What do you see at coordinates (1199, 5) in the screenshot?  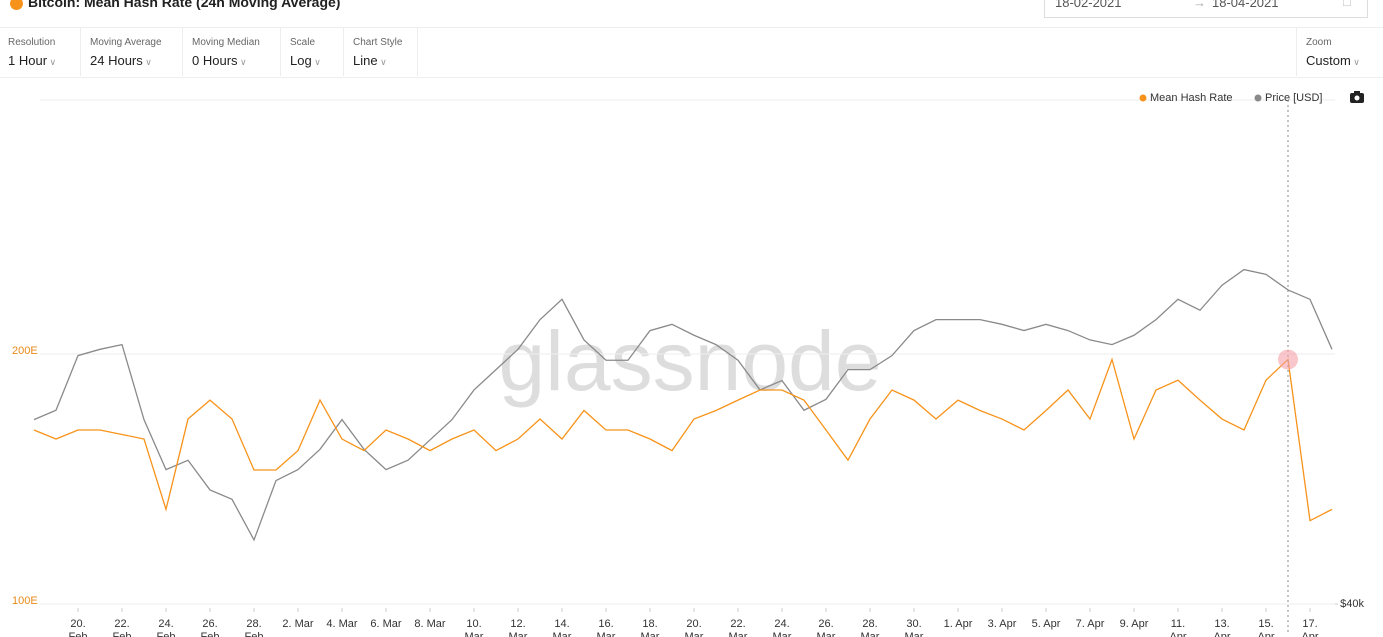 I see `arrow: →` at bounding box center [1199, 5].